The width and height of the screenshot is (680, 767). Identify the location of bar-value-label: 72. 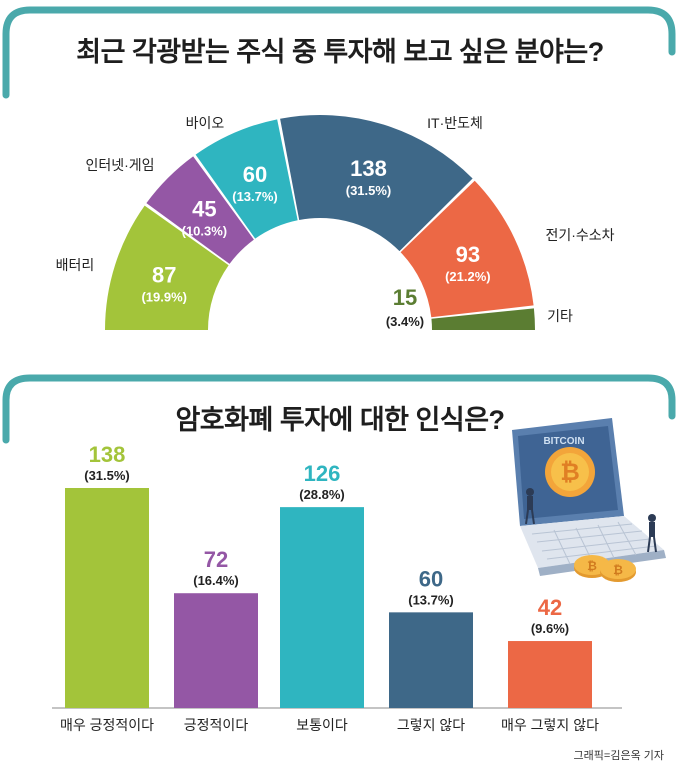
(216, 559).